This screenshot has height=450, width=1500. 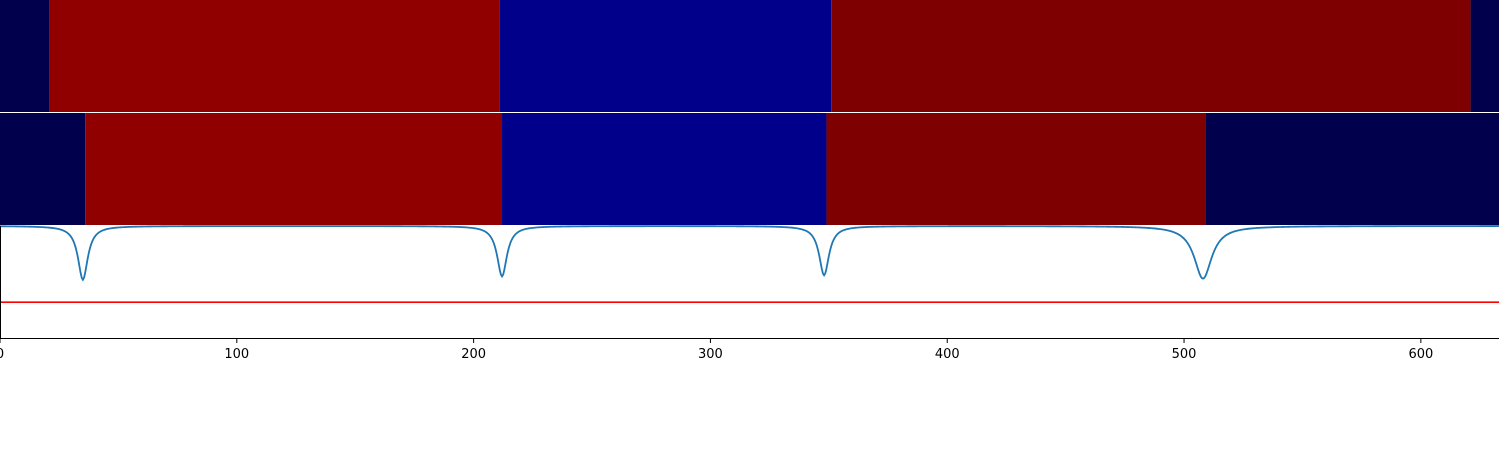 I want to click on x-tick-label-500: 500, so click(x=1184, y=354).